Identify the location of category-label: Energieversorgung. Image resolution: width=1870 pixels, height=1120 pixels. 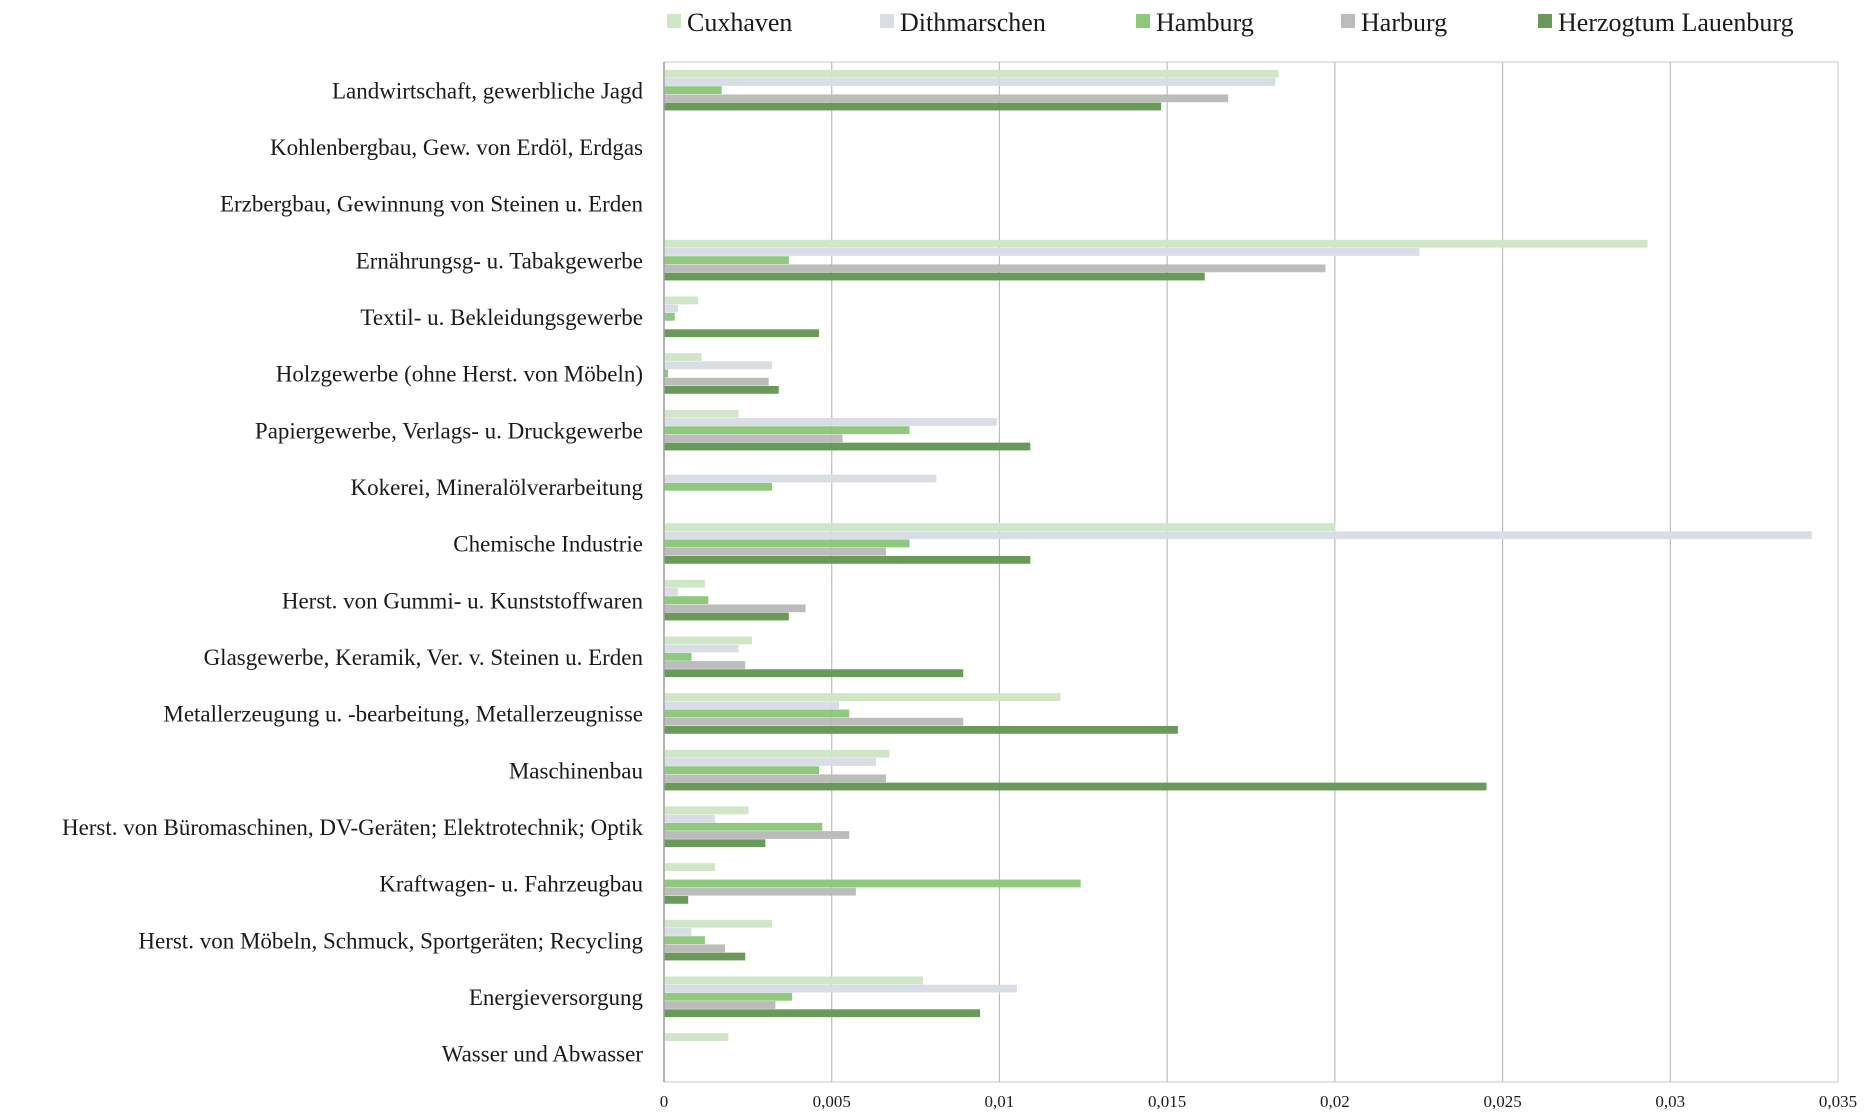
(556, 997).